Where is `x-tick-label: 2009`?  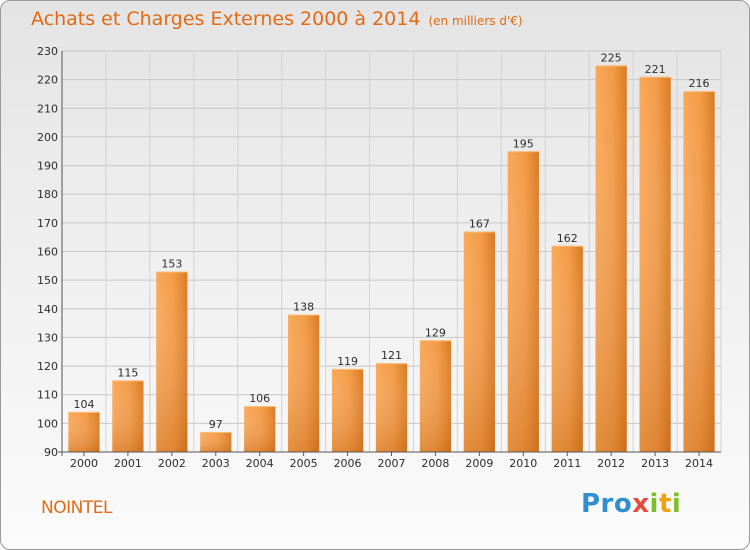
x-tick-label: 2009 is located at coordinates (479, 463).